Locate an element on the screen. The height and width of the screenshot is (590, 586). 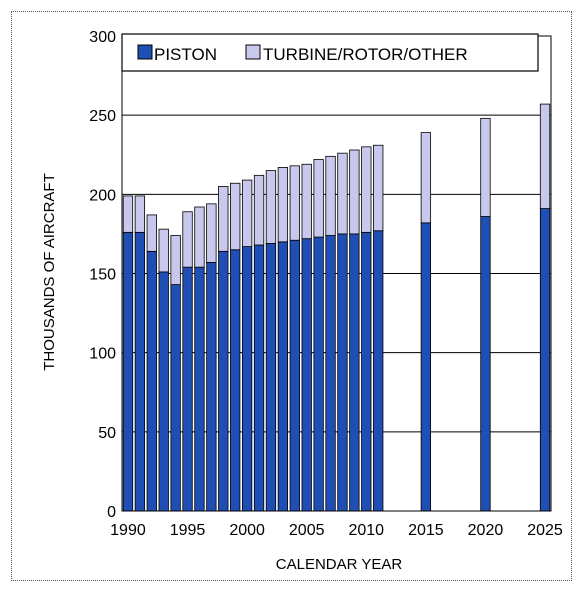
legend: PISTON TURBINE/ROTOR/OTHER is located at coordinates (330, 52).